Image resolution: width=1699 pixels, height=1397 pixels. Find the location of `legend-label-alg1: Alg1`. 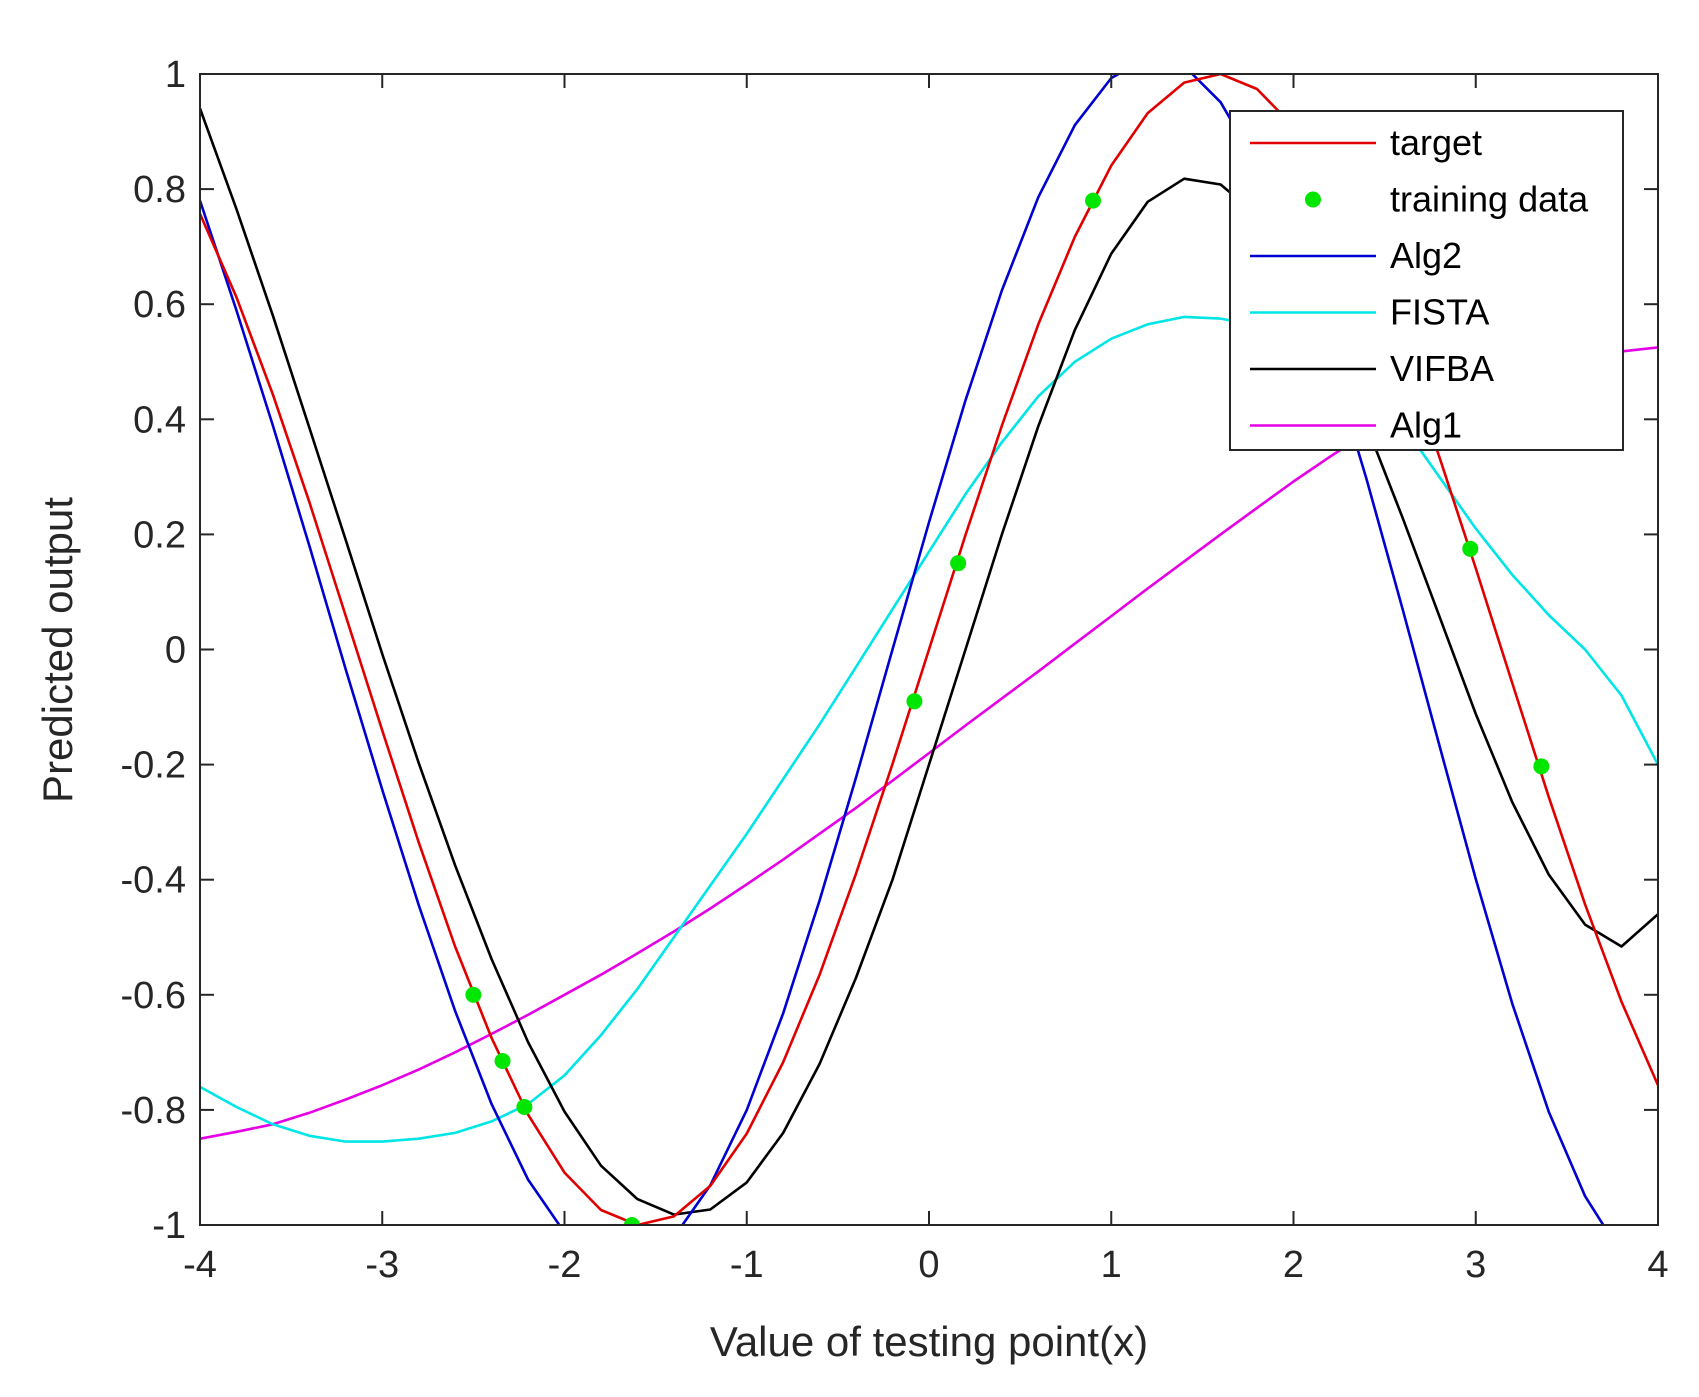

legend-label-alg1: Alg1 is located at coordinates (1426, 425).